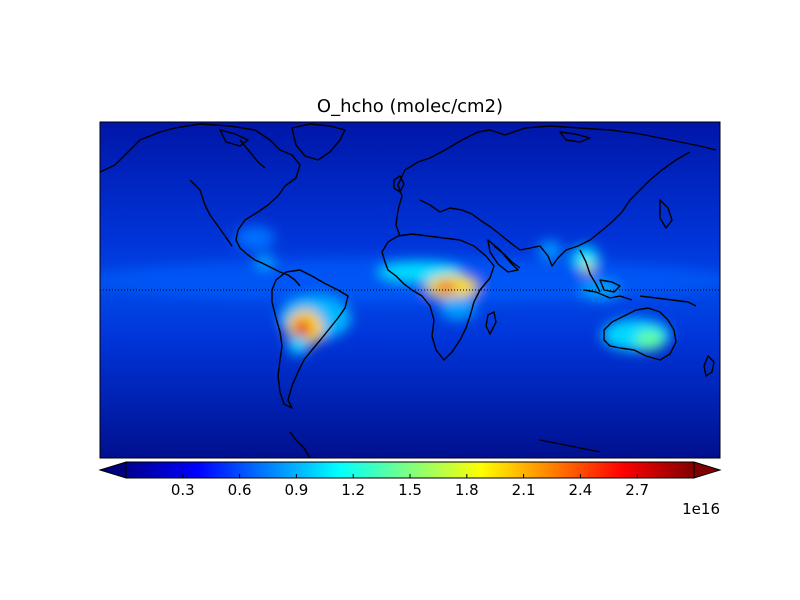 This screenshot has height=600, width=800. Describe the element at coordinates (353, 490) in the screenshot. I see `colorbar-tick-label: 1.2` at that location.